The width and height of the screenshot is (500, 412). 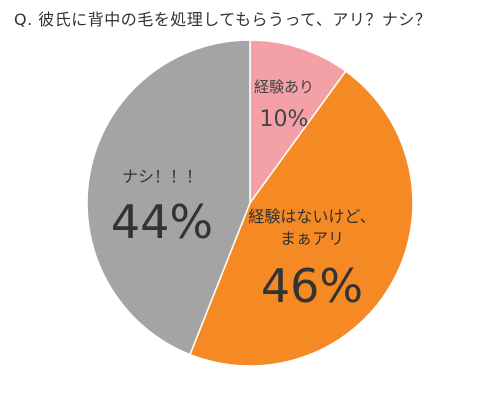 I want to click on chart-title: Q. 彼氏に背中の毛を処理してもらうって、アリ？ナシ？, so click(x=223, y=19).